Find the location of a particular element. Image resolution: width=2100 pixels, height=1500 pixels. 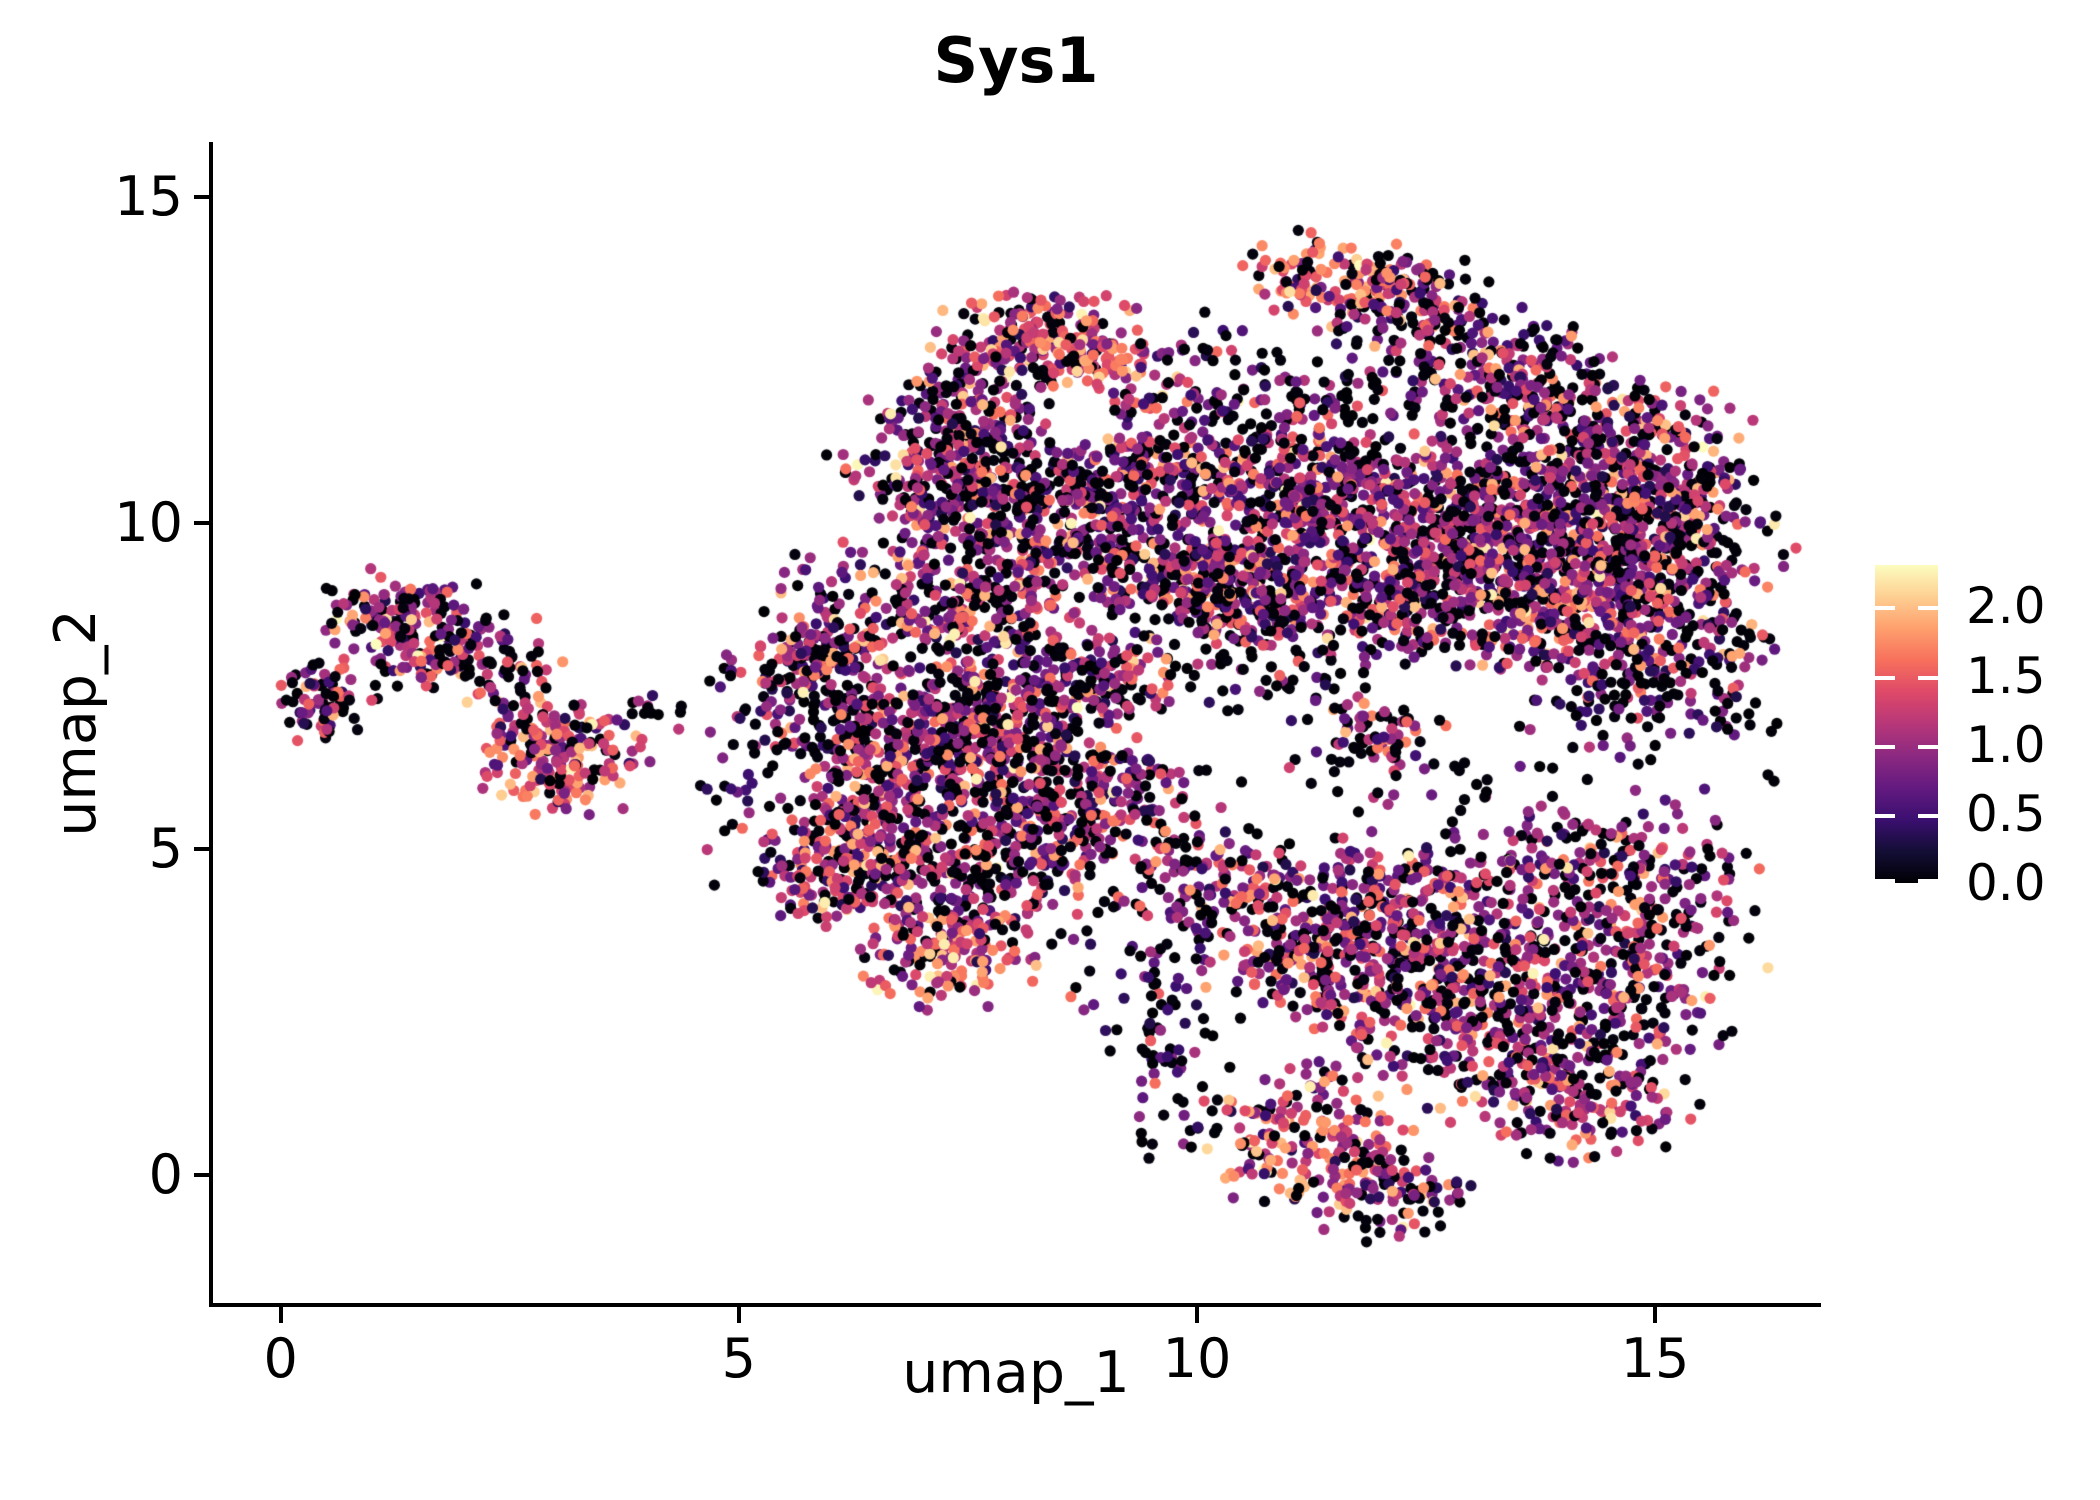

y-tick-label: 15 is located at coordinates (148, 197).